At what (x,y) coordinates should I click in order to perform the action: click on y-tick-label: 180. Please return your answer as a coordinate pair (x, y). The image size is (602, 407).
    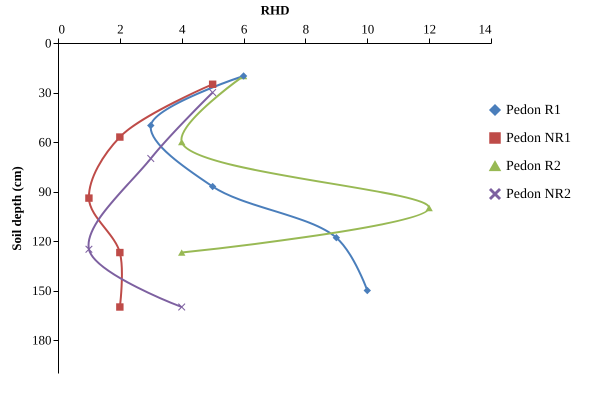
    Looking at the image, I should click on (42, 340).